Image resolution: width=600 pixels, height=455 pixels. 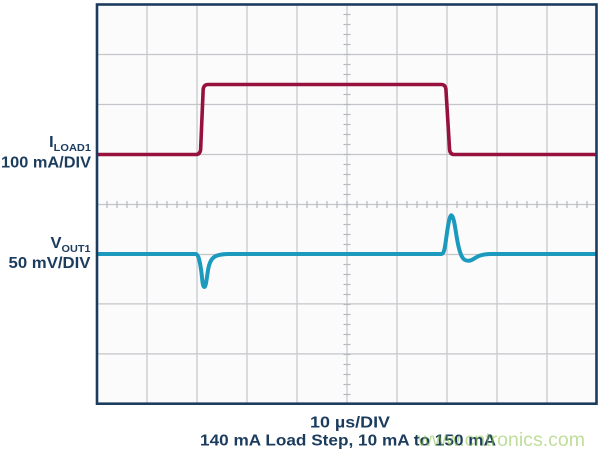 What do you see at coordinates (50, 263) in the screenshot?
I see `svg-text: 50 mV/DIV` at bounding box center [50, 263].